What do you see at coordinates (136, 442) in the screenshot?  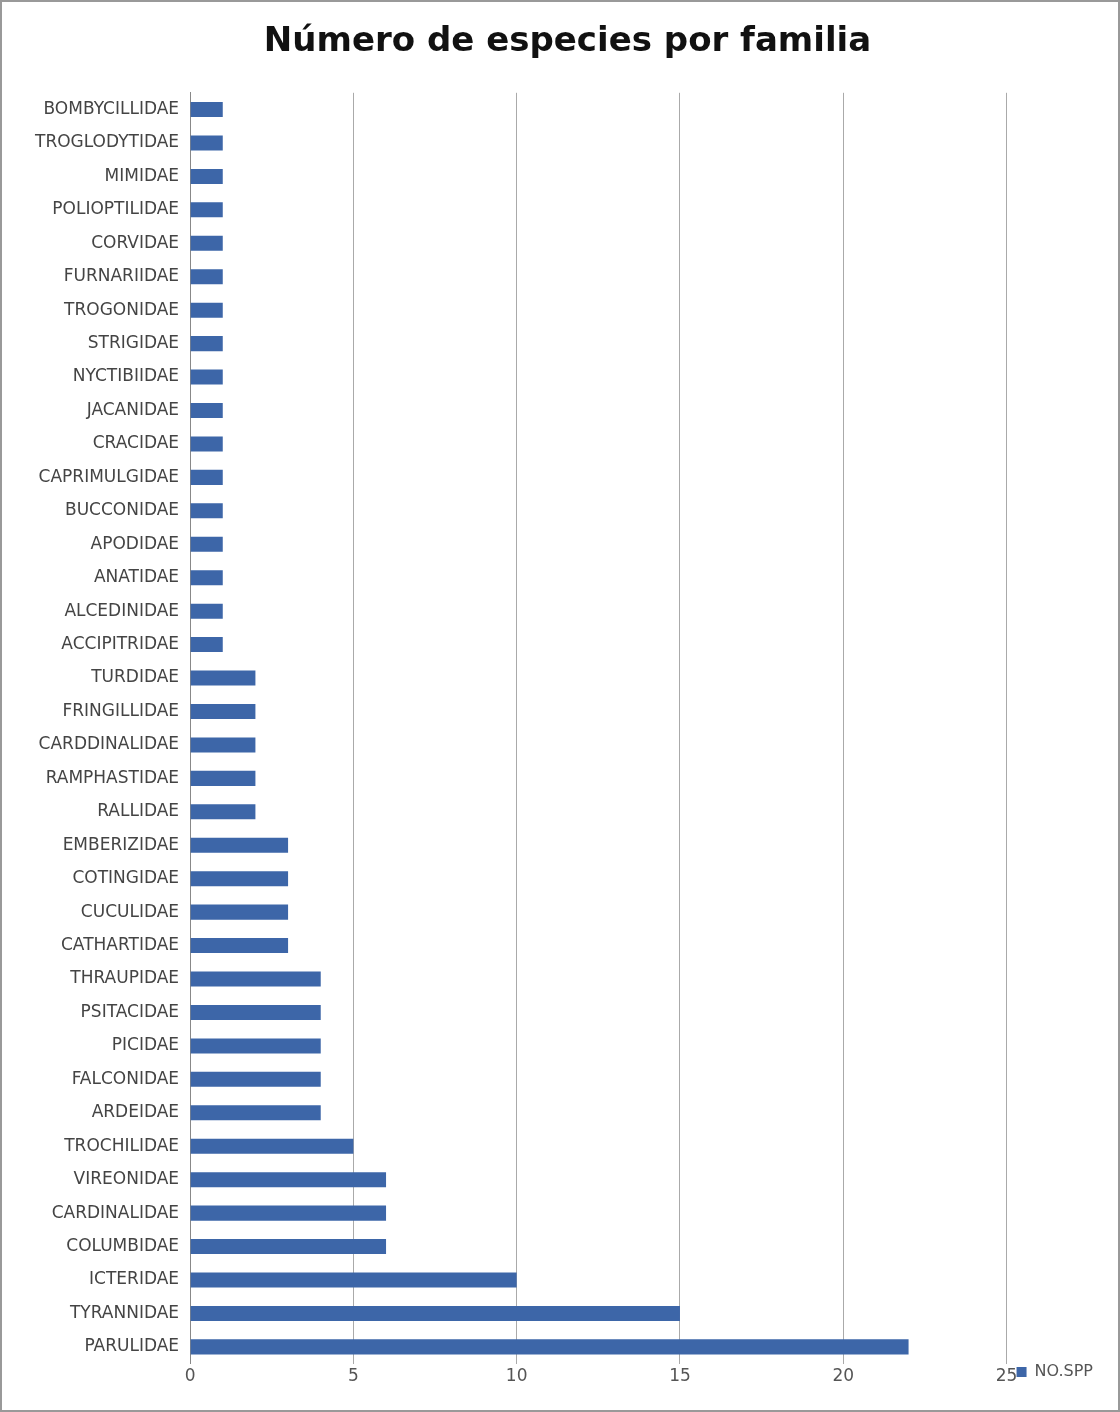 I see `y-tick-label: CRACIDAE` at bounding box center [136, 442].